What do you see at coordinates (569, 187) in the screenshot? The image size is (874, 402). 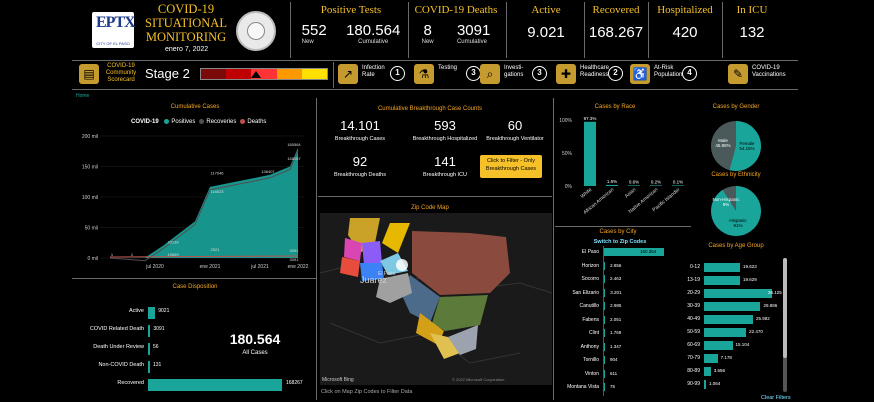 I see `y-tick-label: 0%` at bounding box center [569, 187].